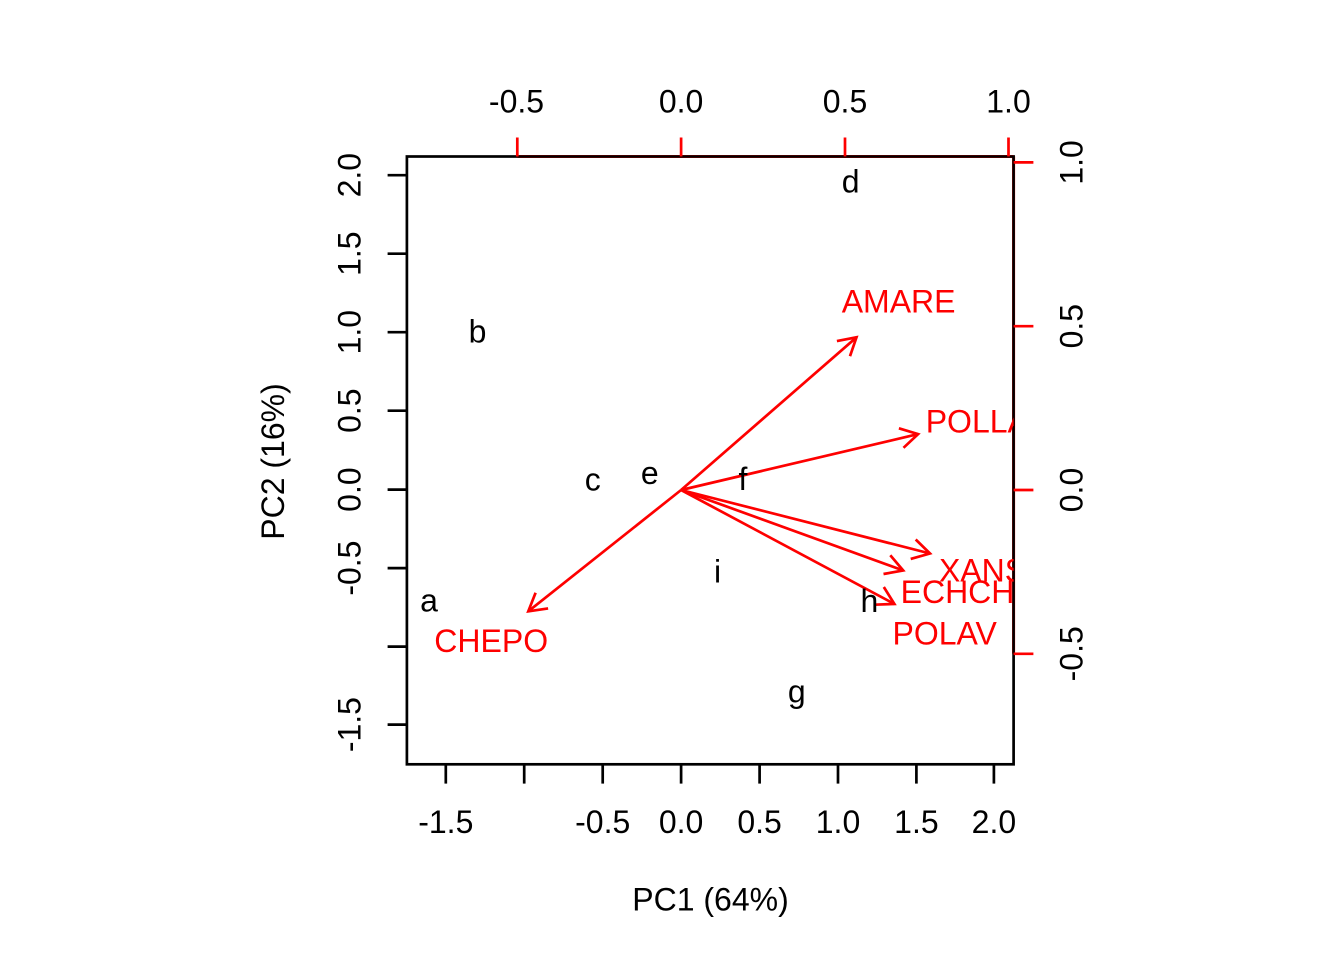 This screenshot has height=960, width=1344. What do you see at coordinates (593, 480) in the screenshot?
I see `svg-text: c` at bounding box center [593, 480].